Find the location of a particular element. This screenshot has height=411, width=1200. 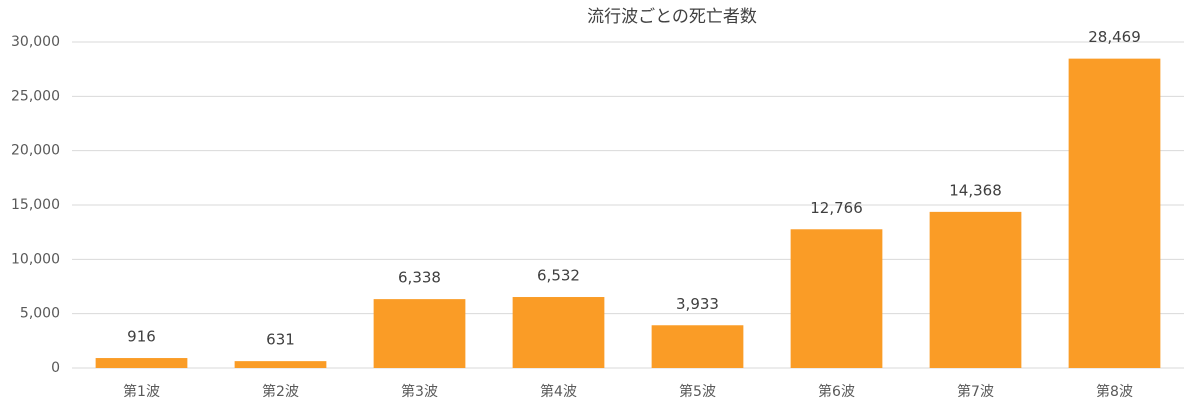

chart-title: 流行波ごとの死亡者数 is located at coordinates (672, 17).